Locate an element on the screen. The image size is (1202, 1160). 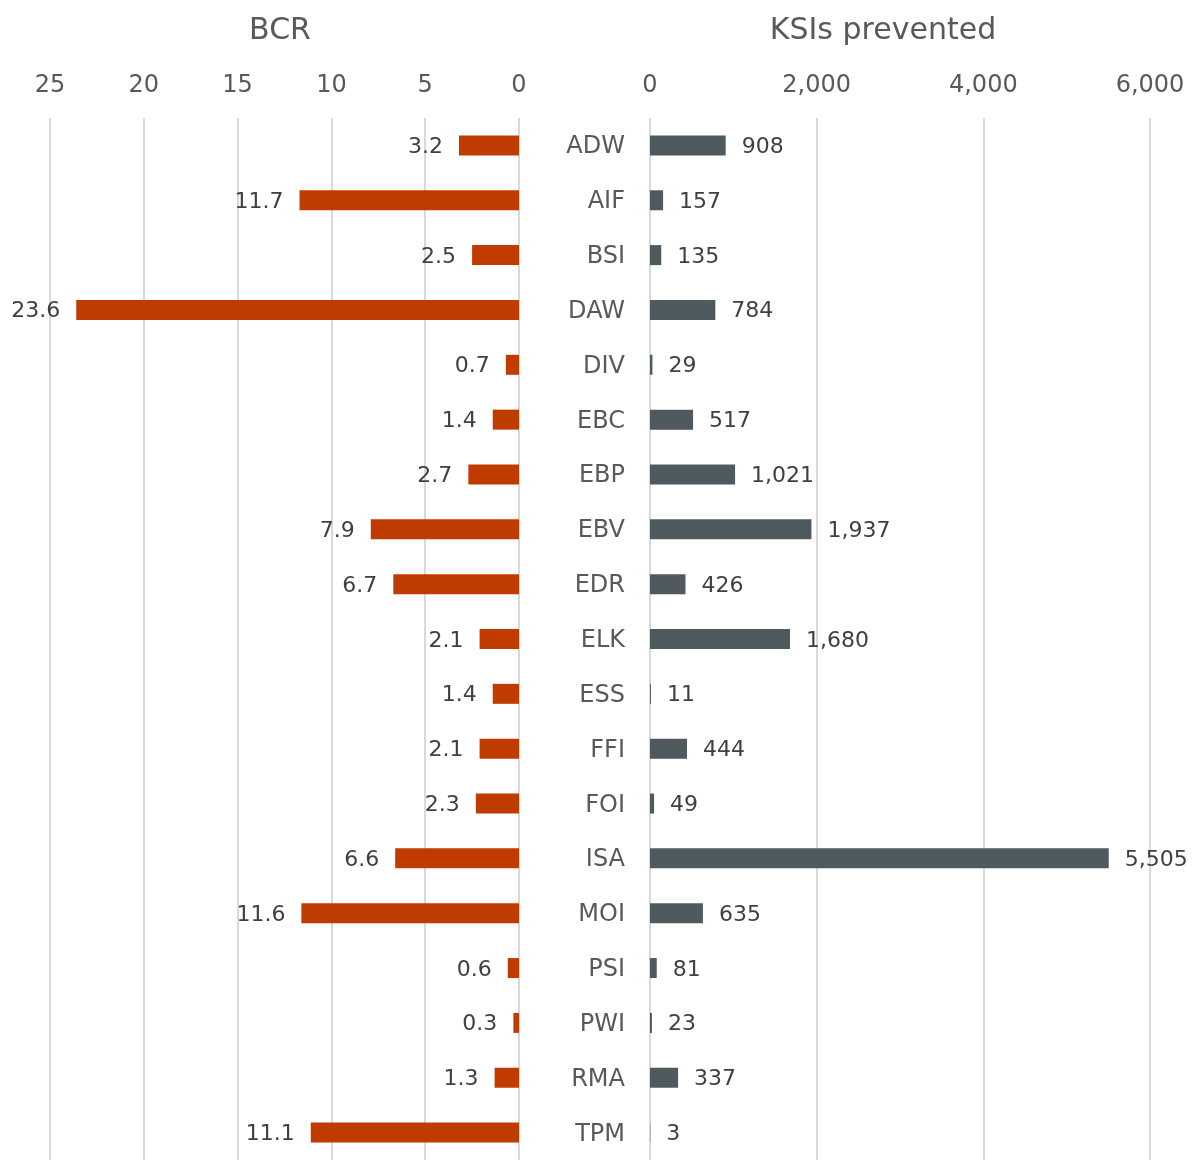
y-tick-label: DIV is located at coordinates (604, 364).